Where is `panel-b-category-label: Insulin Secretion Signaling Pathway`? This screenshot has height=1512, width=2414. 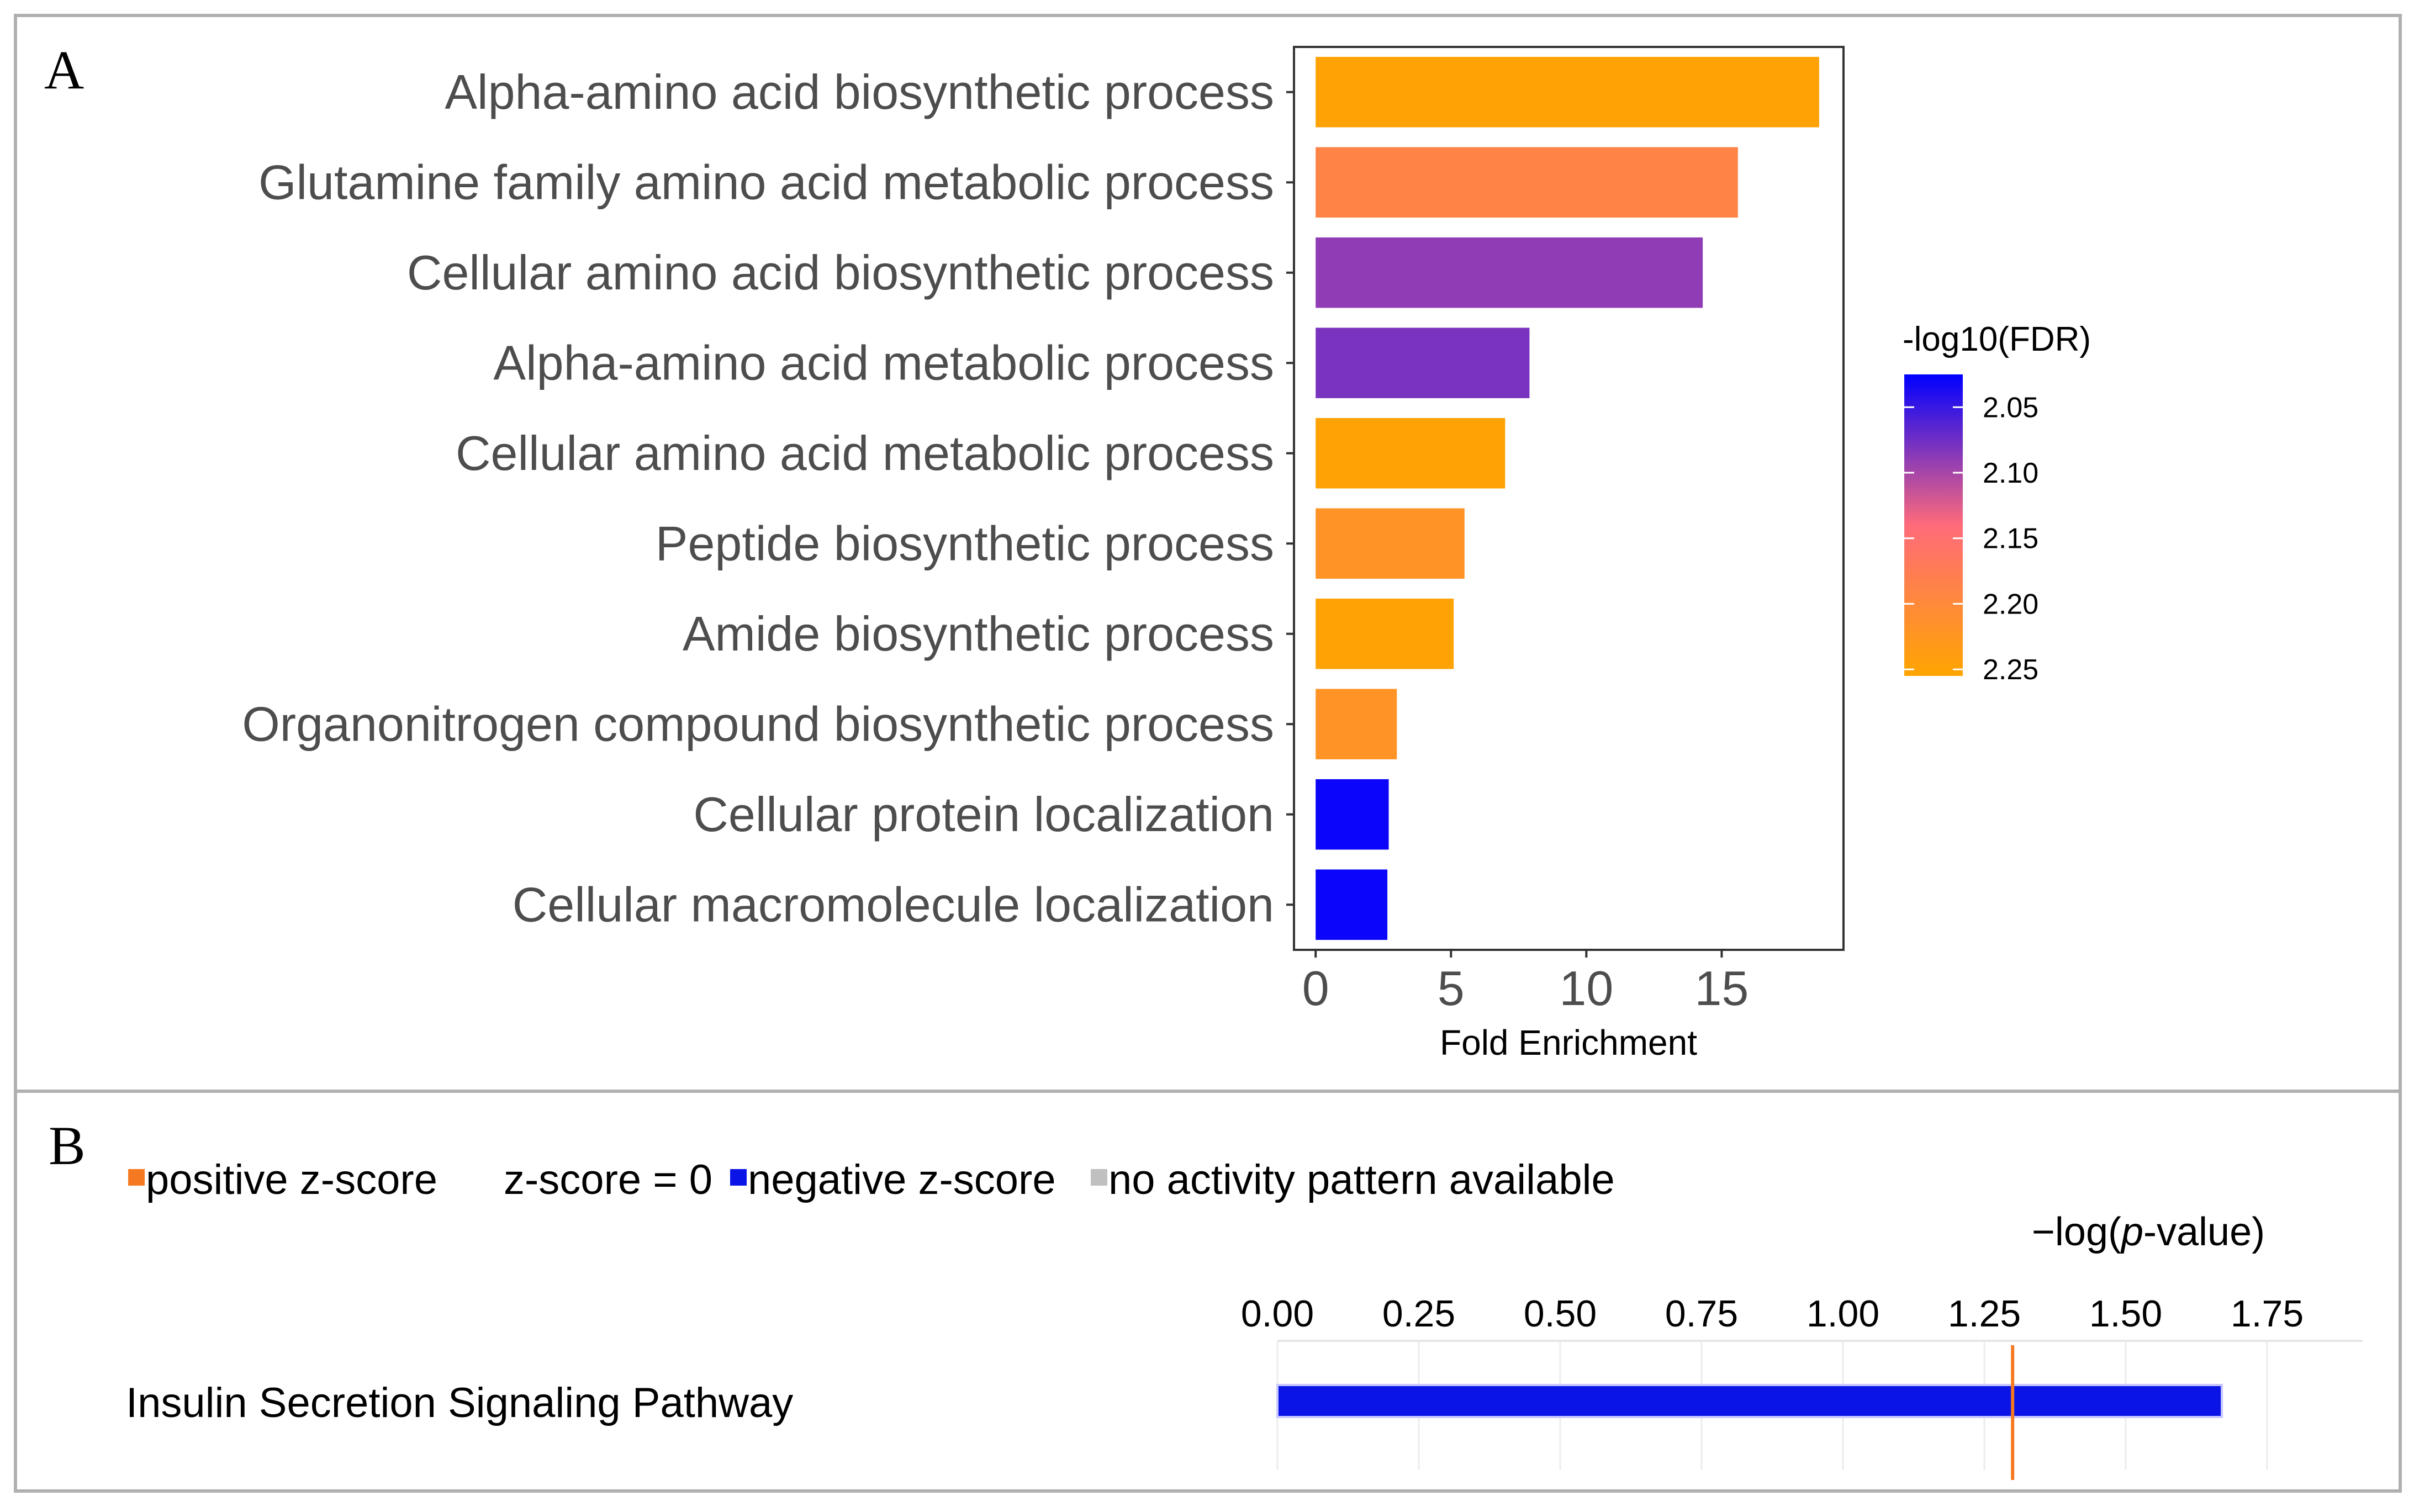
panel-b-category-label: Insulin Secretion Signaling Pathway is located at coordinates (459, 1402).